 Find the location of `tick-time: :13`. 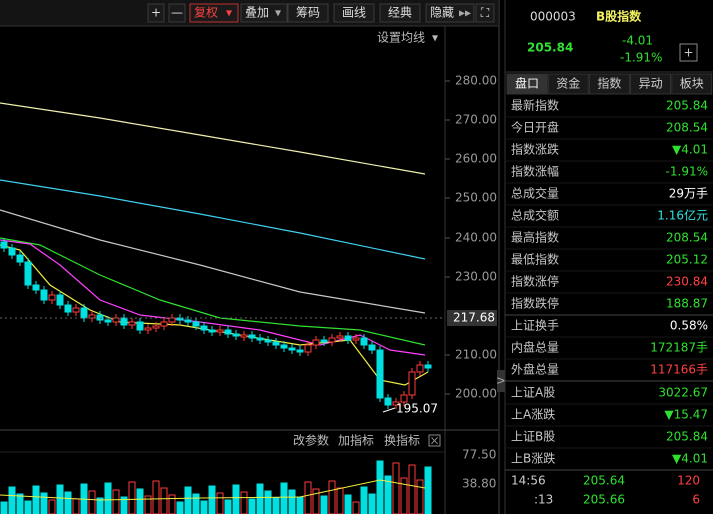

tick-time: :13 is located at coordinates (543, 500).